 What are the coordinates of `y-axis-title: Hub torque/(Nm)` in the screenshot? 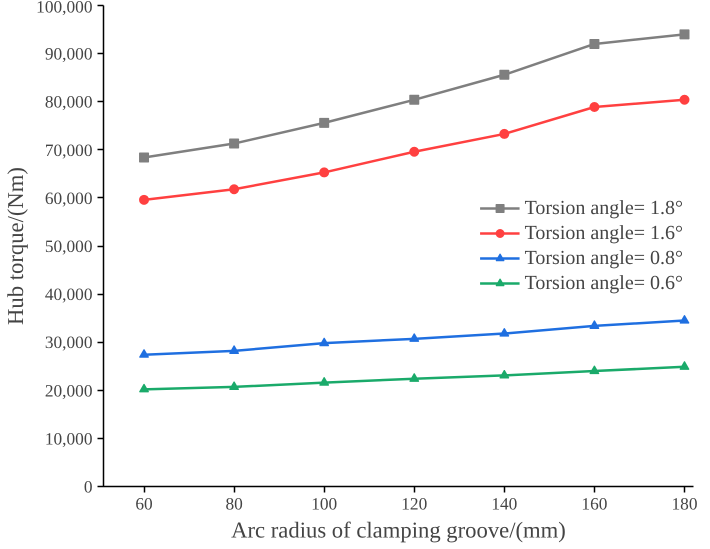 It's located at (15, 246).